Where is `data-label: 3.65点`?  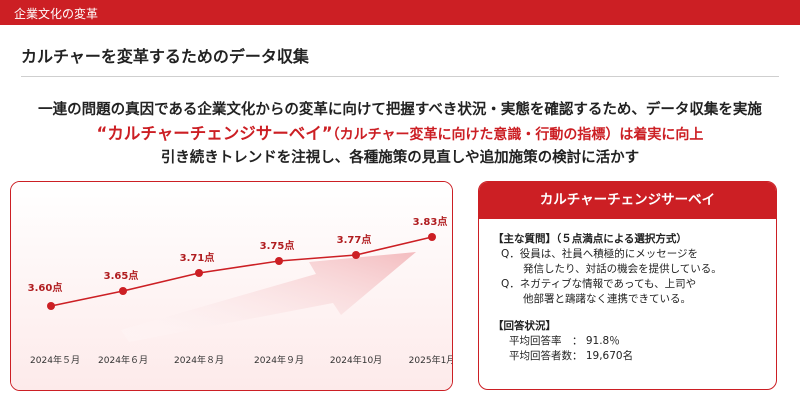
data-label: 3.65点 is located at coordinates (121, 275).